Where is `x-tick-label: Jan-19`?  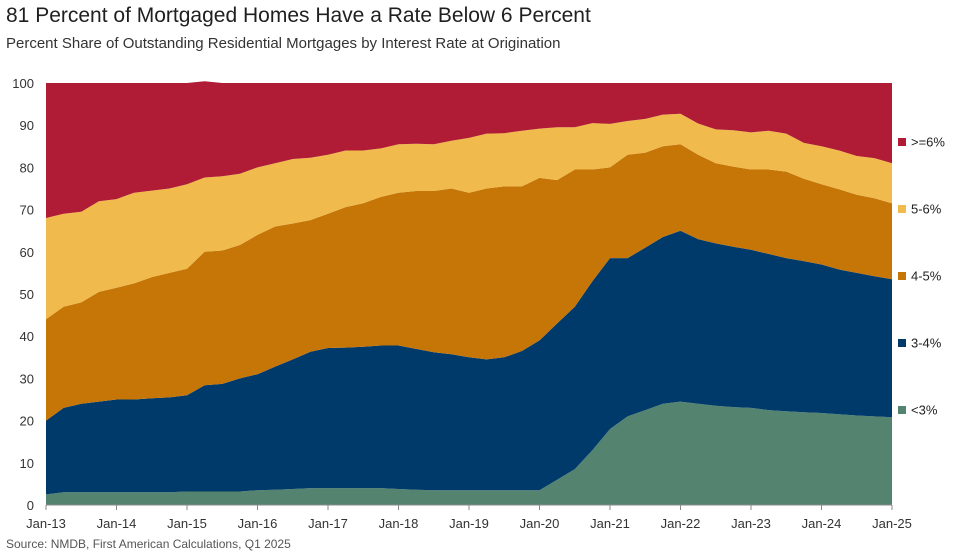 x-tick-label: Jan-19 is located at coordinates (469, 523).